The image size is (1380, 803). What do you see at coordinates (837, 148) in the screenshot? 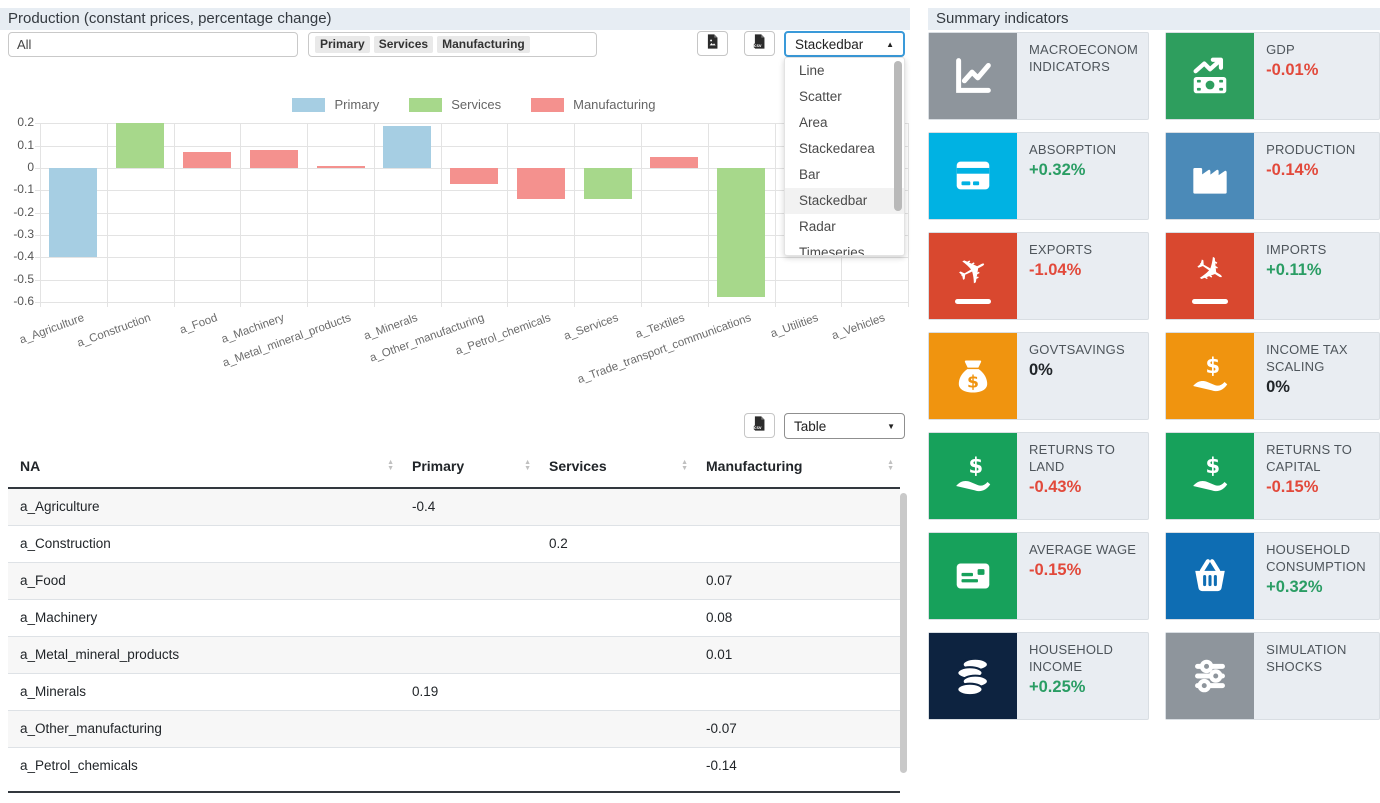
I see `chart-type-option: Stackedarea` at bounding box center [837, 148].